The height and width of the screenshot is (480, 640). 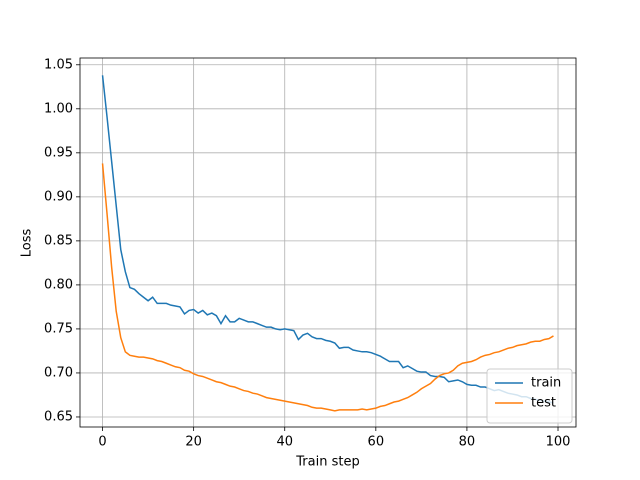 I want to click on x-tick-label: 80, so click(x=467, y=442).